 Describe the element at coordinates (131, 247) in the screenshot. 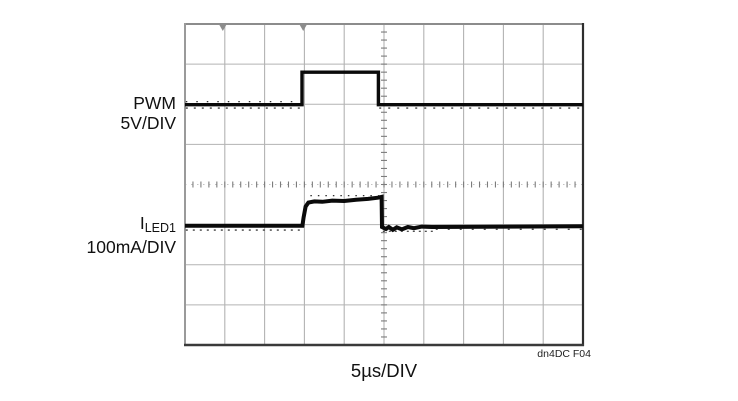

I see `trace-label-iled1-scale: 100mA/DIV` at that location.